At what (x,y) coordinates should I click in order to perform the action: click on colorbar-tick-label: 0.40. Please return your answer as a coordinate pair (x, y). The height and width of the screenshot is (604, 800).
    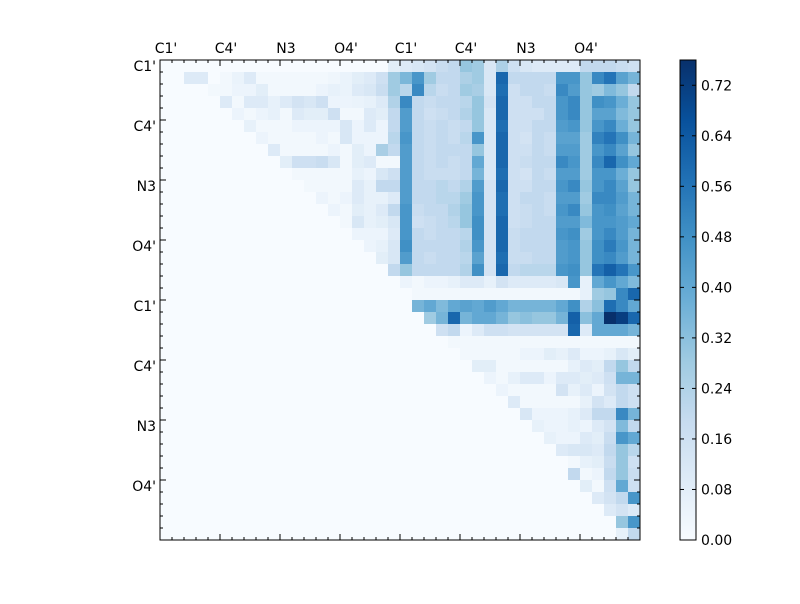
    Looking at the image, I should click on (716, 288).